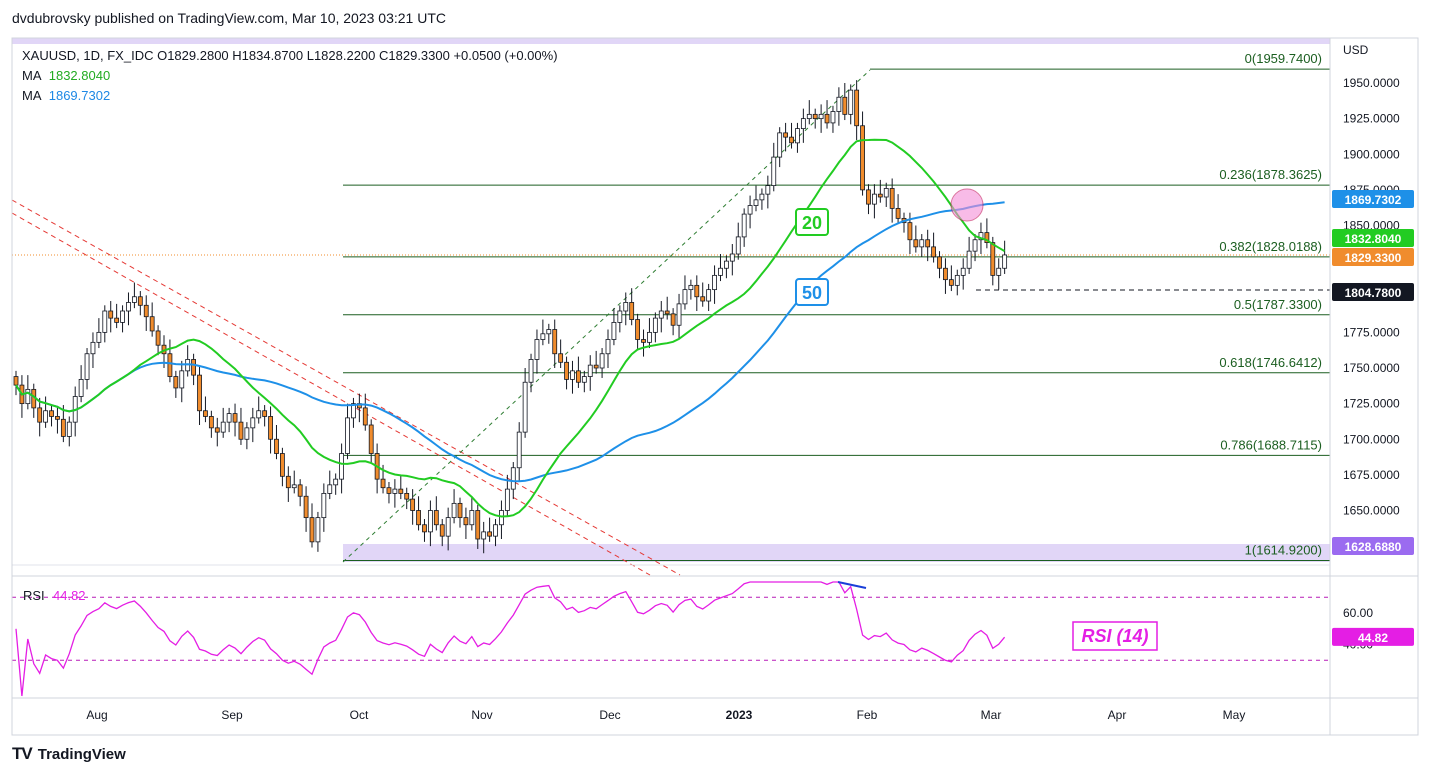 Image resolution: width=1431 pixels, height=776 pixels. I want to click on brand-name: TradingView, so click(81, 754).